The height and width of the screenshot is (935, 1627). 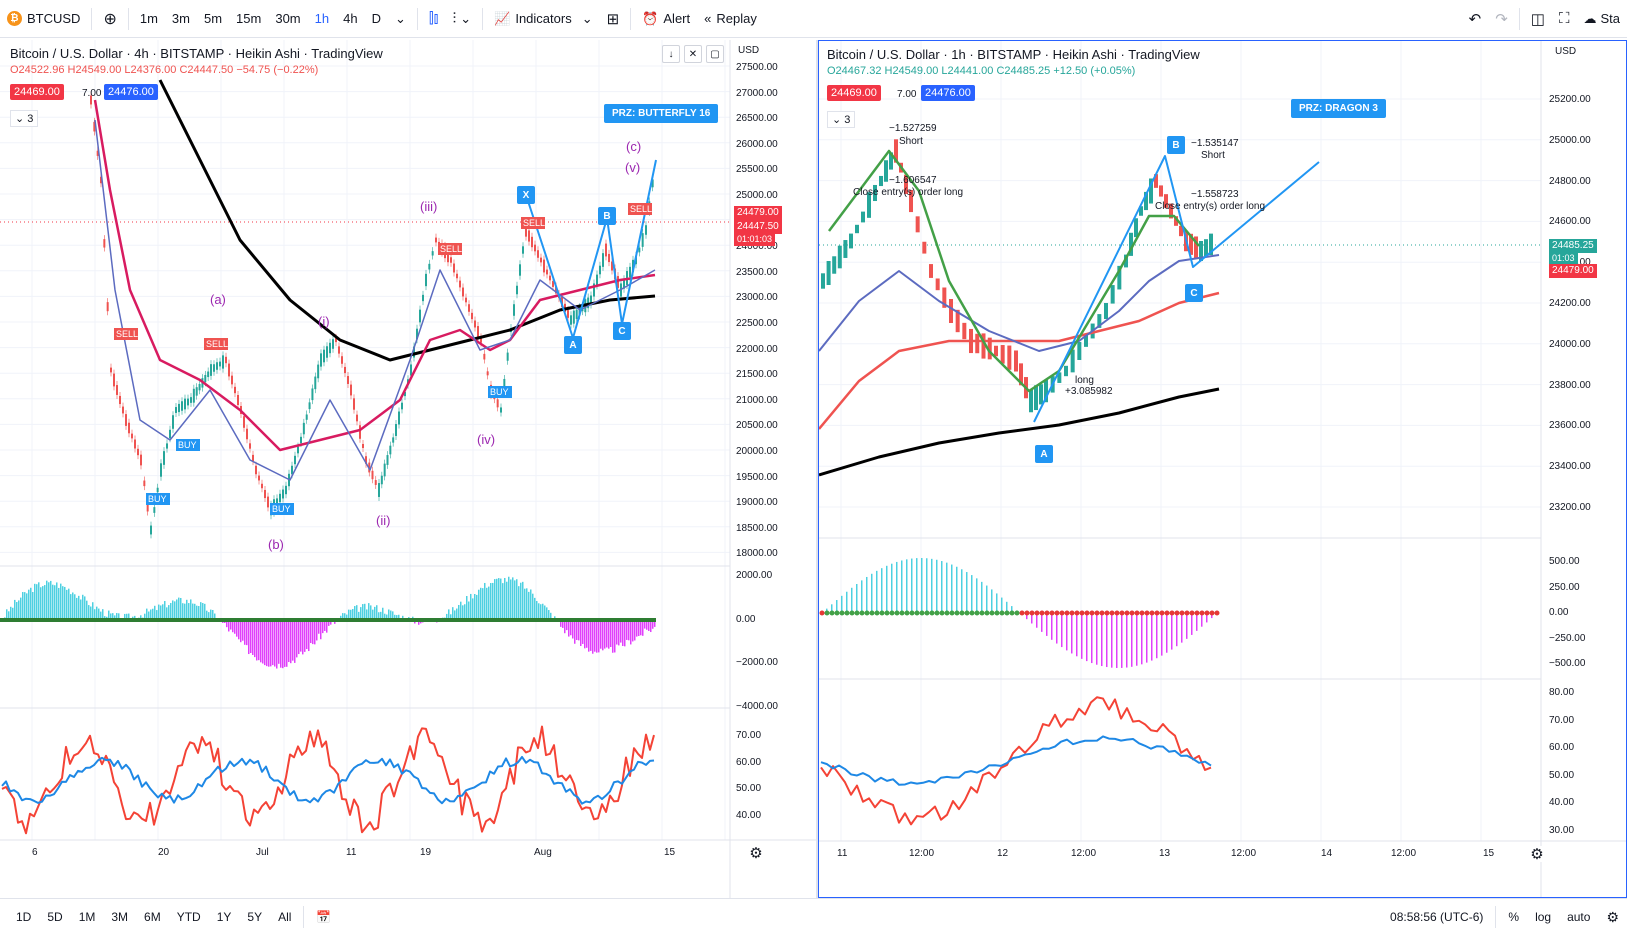 What do you see at coordinates (322, 18) in the screenshot?
I see `interval-1h: 1h` at bounding box center [322, 18].